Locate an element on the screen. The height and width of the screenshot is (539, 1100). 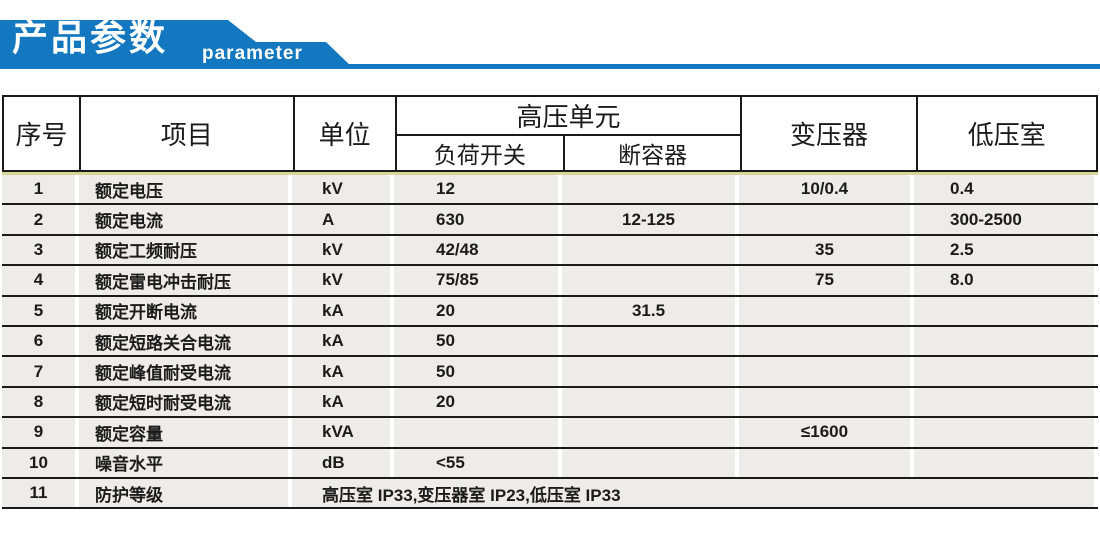
cell-item: 额定开断电流 is located at coordinates (183, 310).